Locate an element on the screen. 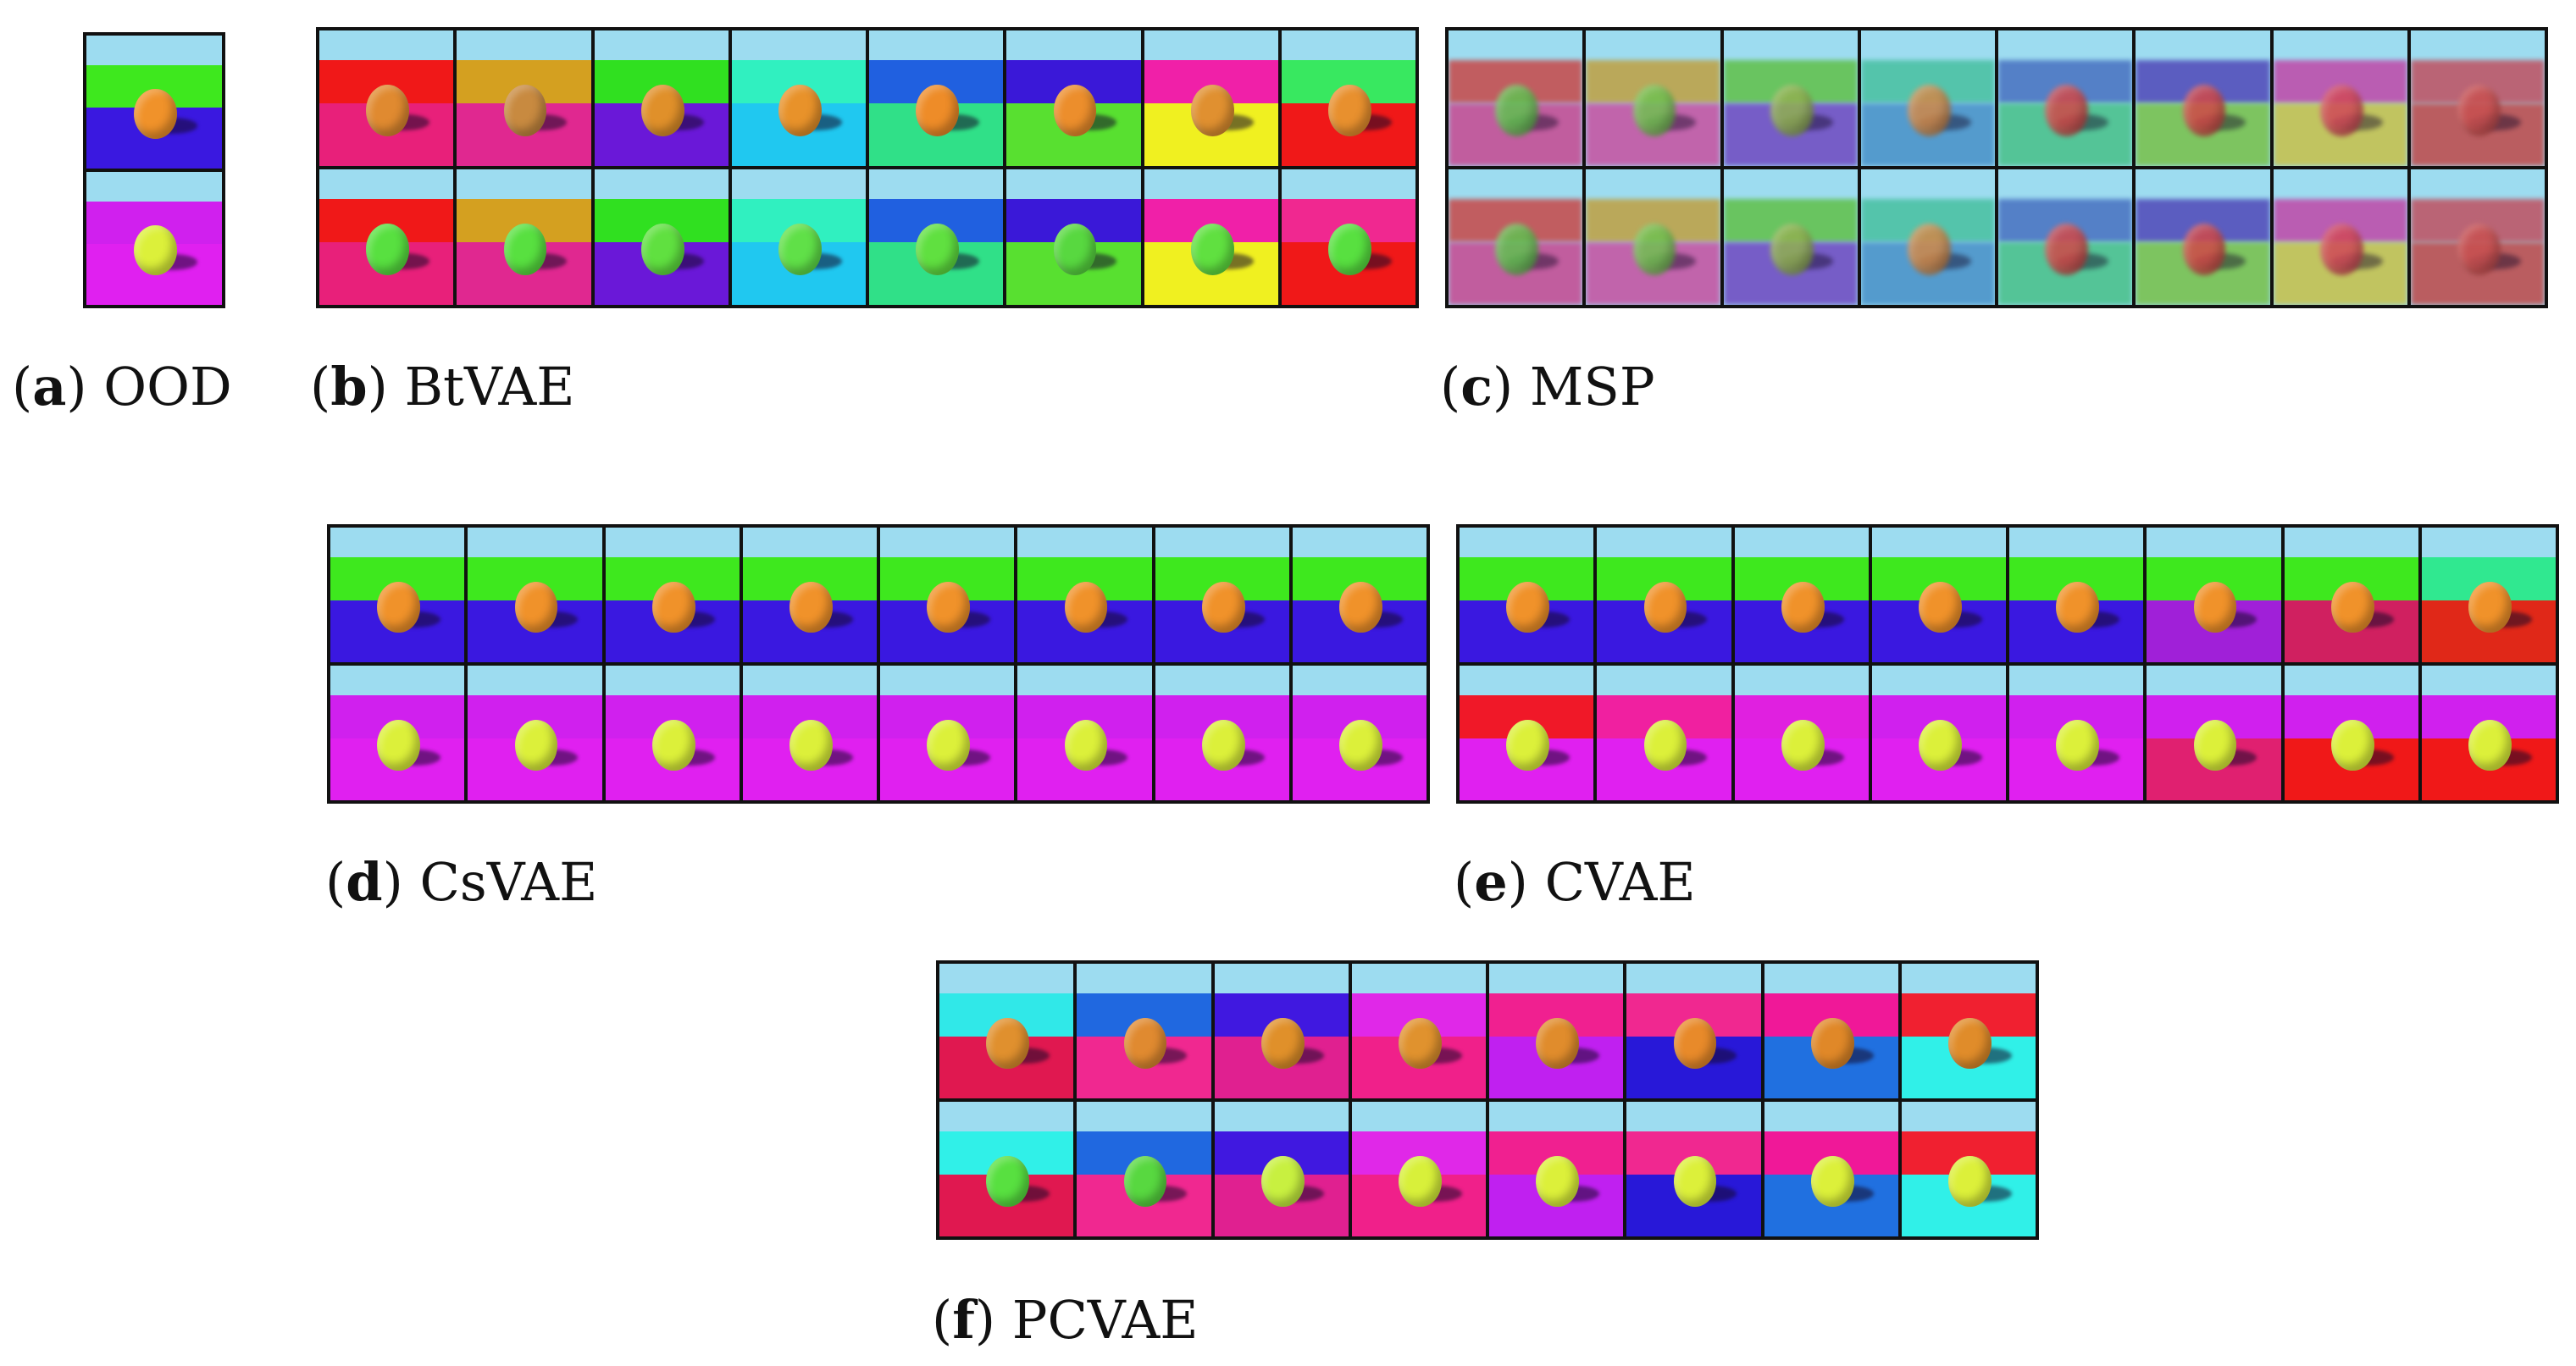  pcvae-tile-r1-c4 is located at coordinates (1418, 1031).